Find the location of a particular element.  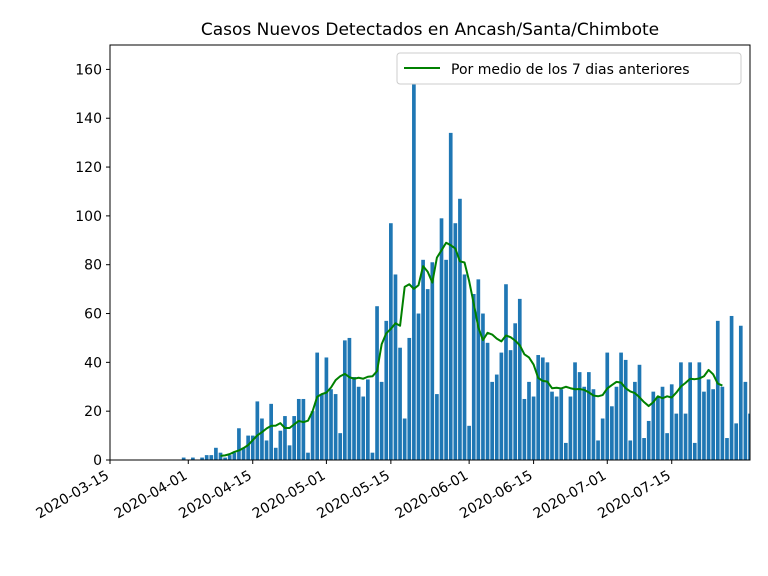

y-tick-label: 20 is located at coordinates (93, 412).